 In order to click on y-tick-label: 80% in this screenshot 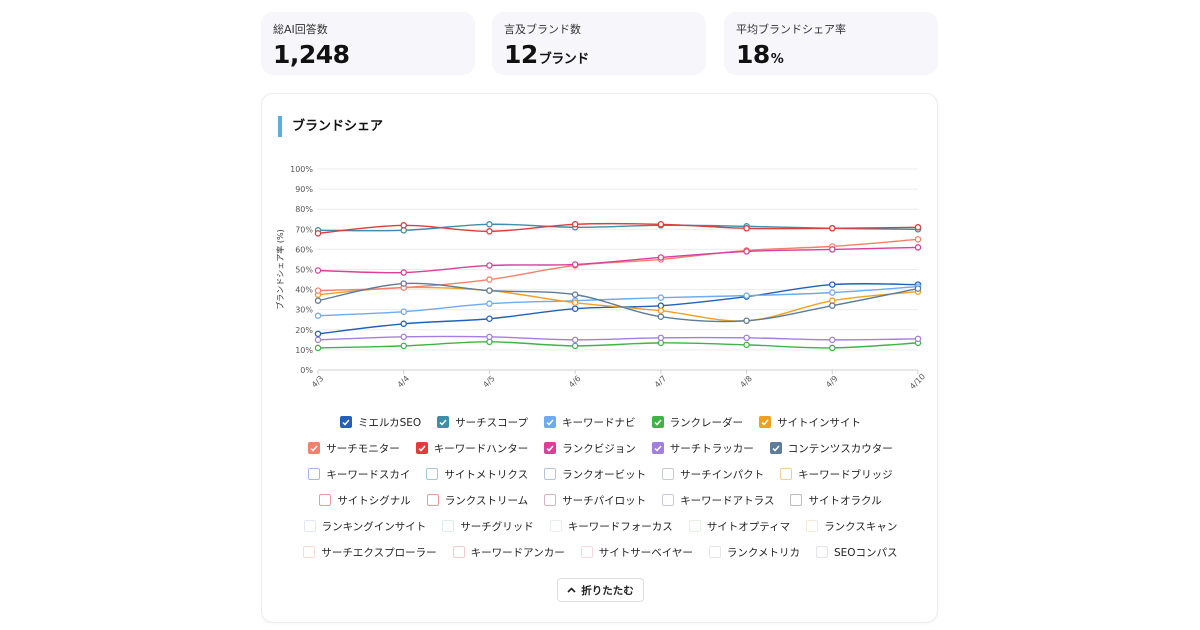, I will do `click(304, 209)`.